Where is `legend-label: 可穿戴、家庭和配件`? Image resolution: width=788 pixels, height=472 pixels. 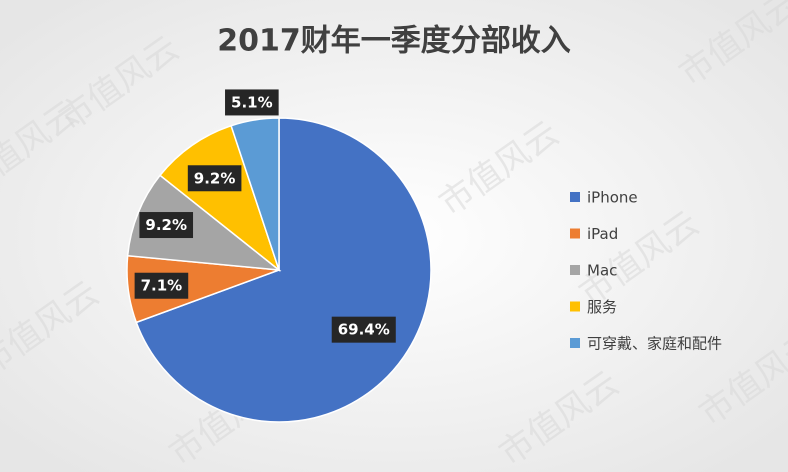 legend-label: 可穿戴、家庭和配件 is located at coordinates (654, 344).